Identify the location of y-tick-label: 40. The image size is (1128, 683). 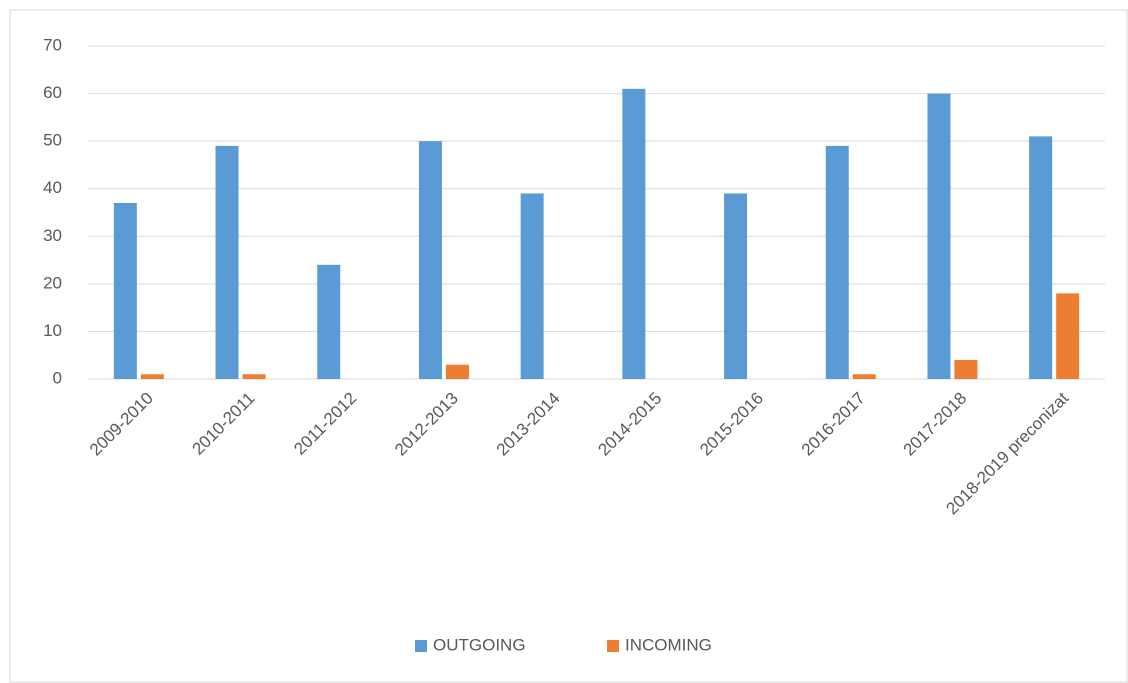
(52, 187).